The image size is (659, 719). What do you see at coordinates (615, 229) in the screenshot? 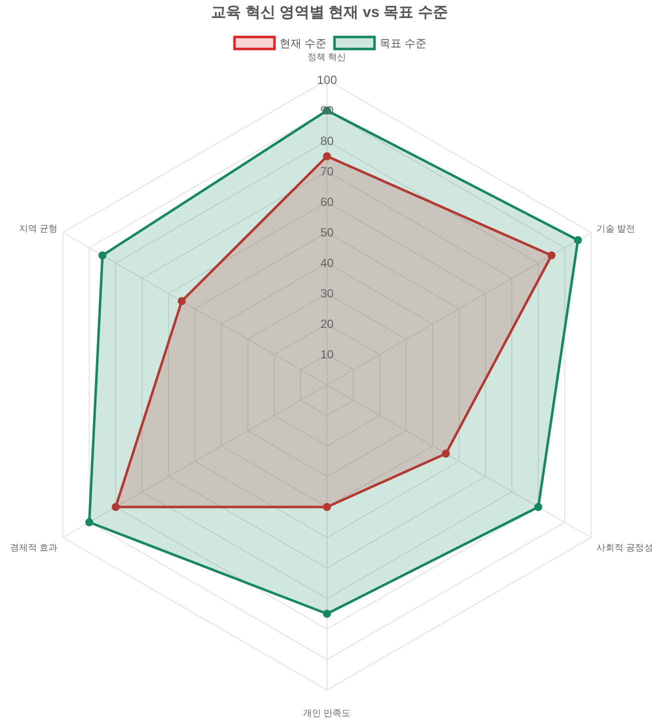
I see `spoke-label: 기술 발전` at bounding box center [615, 229].